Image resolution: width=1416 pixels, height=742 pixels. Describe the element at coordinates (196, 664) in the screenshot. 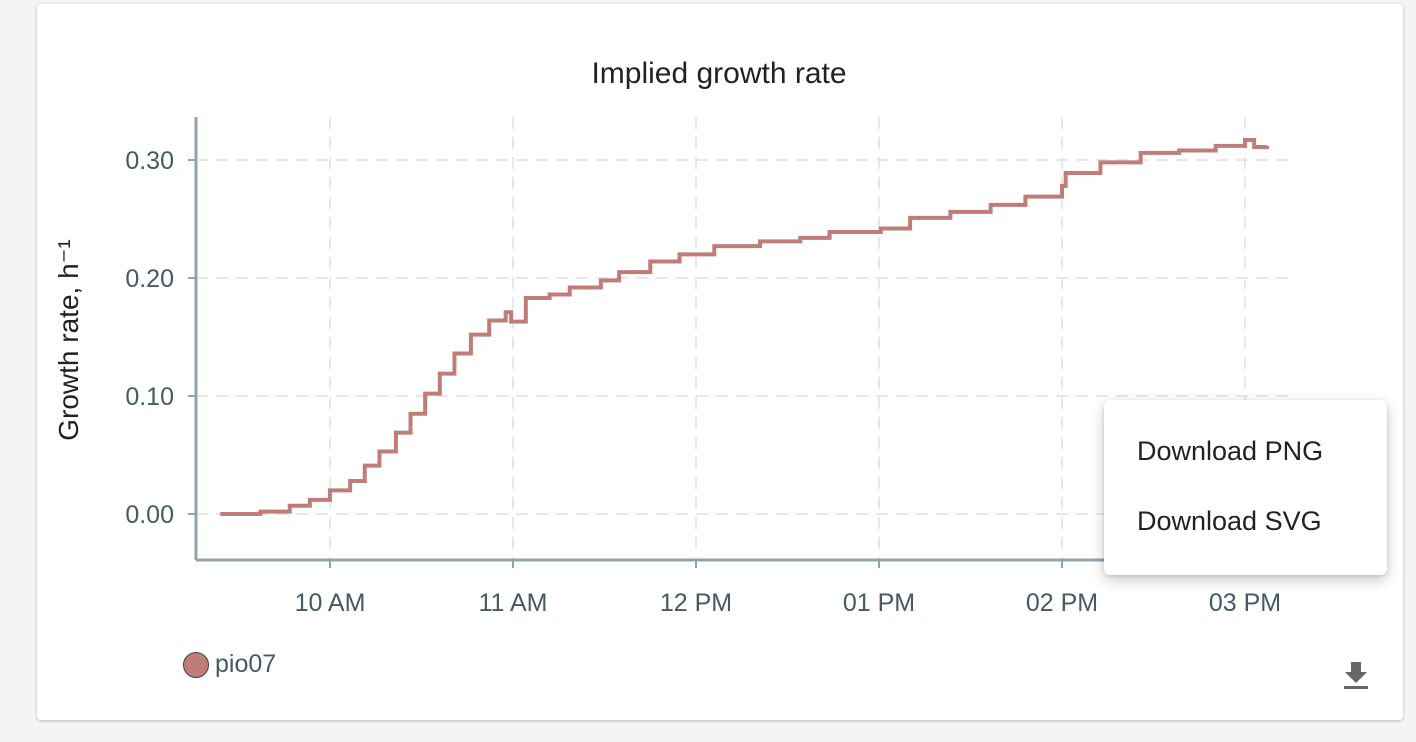

I see `legend-swatch` at that location.